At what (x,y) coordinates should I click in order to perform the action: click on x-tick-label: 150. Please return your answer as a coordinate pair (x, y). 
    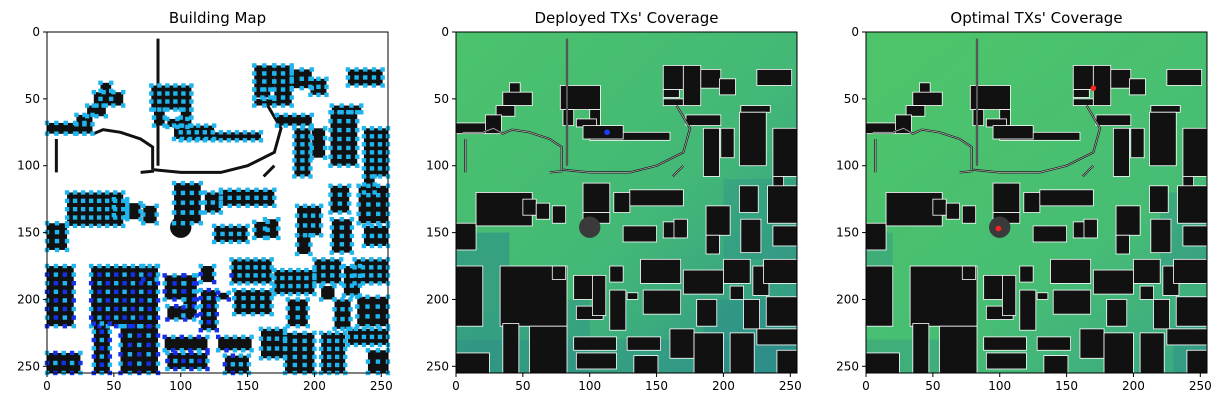
    Looking at the image, I should click on (247, 386).